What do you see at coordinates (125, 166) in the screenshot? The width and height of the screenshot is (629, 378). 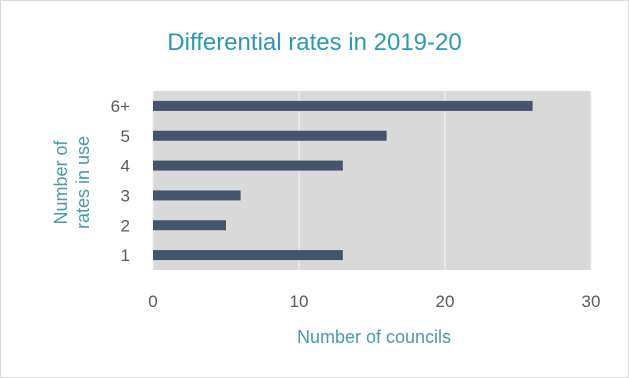 I see `y-tick-label: 4` at bounding box center [125, 166].